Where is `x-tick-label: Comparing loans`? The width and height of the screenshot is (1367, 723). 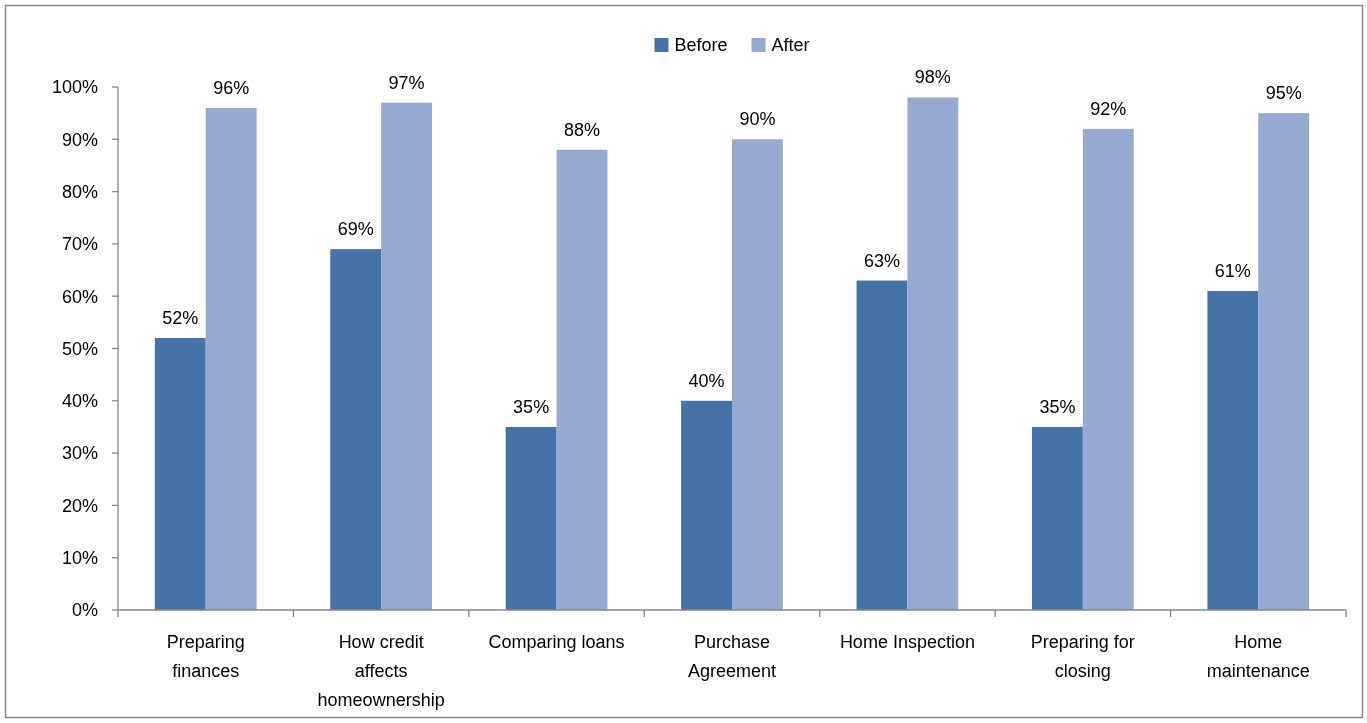
x-tick-label: Comparing loans is located at coordinates (556, 642).